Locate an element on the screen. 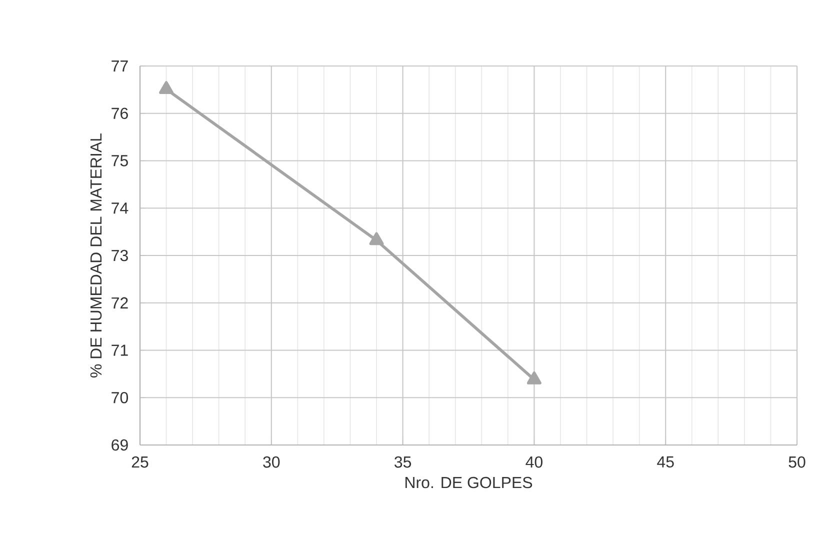 The height and width of the screenshot is (535, 816). y-tick-label: 73 is located at coordinates (120, 256).